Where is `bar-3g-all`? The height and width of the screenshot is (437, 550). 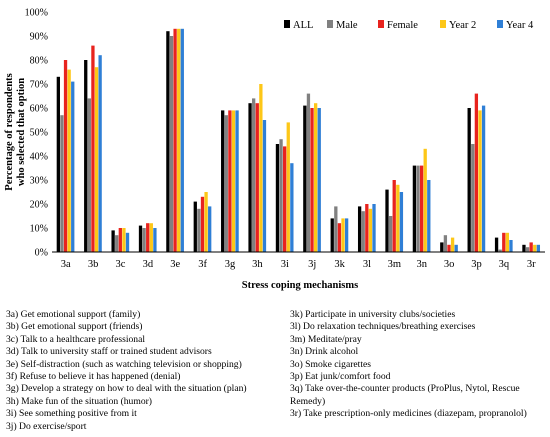 bar-3g-all is located at coordinates (223, 181).